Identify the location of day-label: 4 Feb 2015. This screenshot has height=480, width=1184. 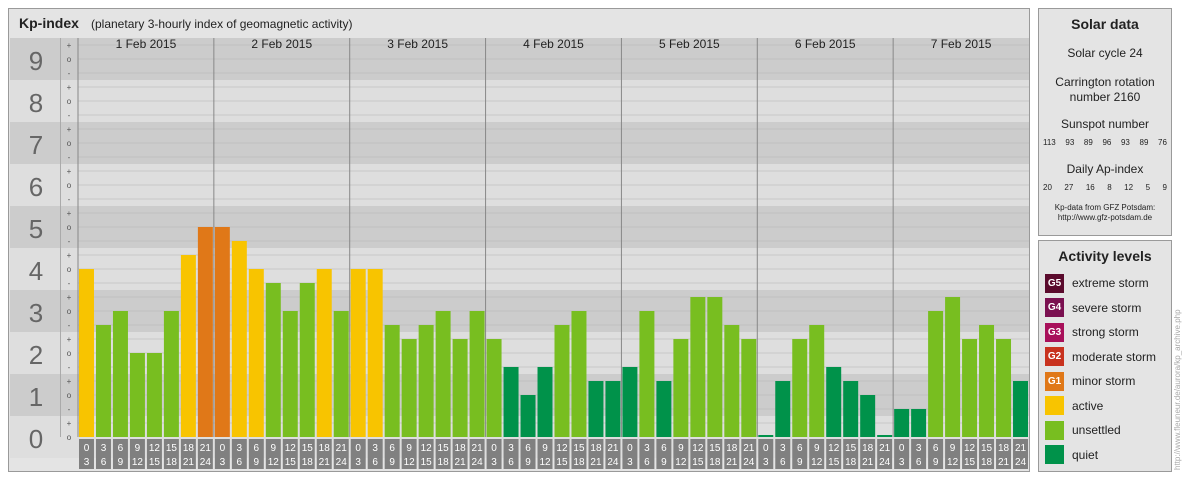
(553, 44).